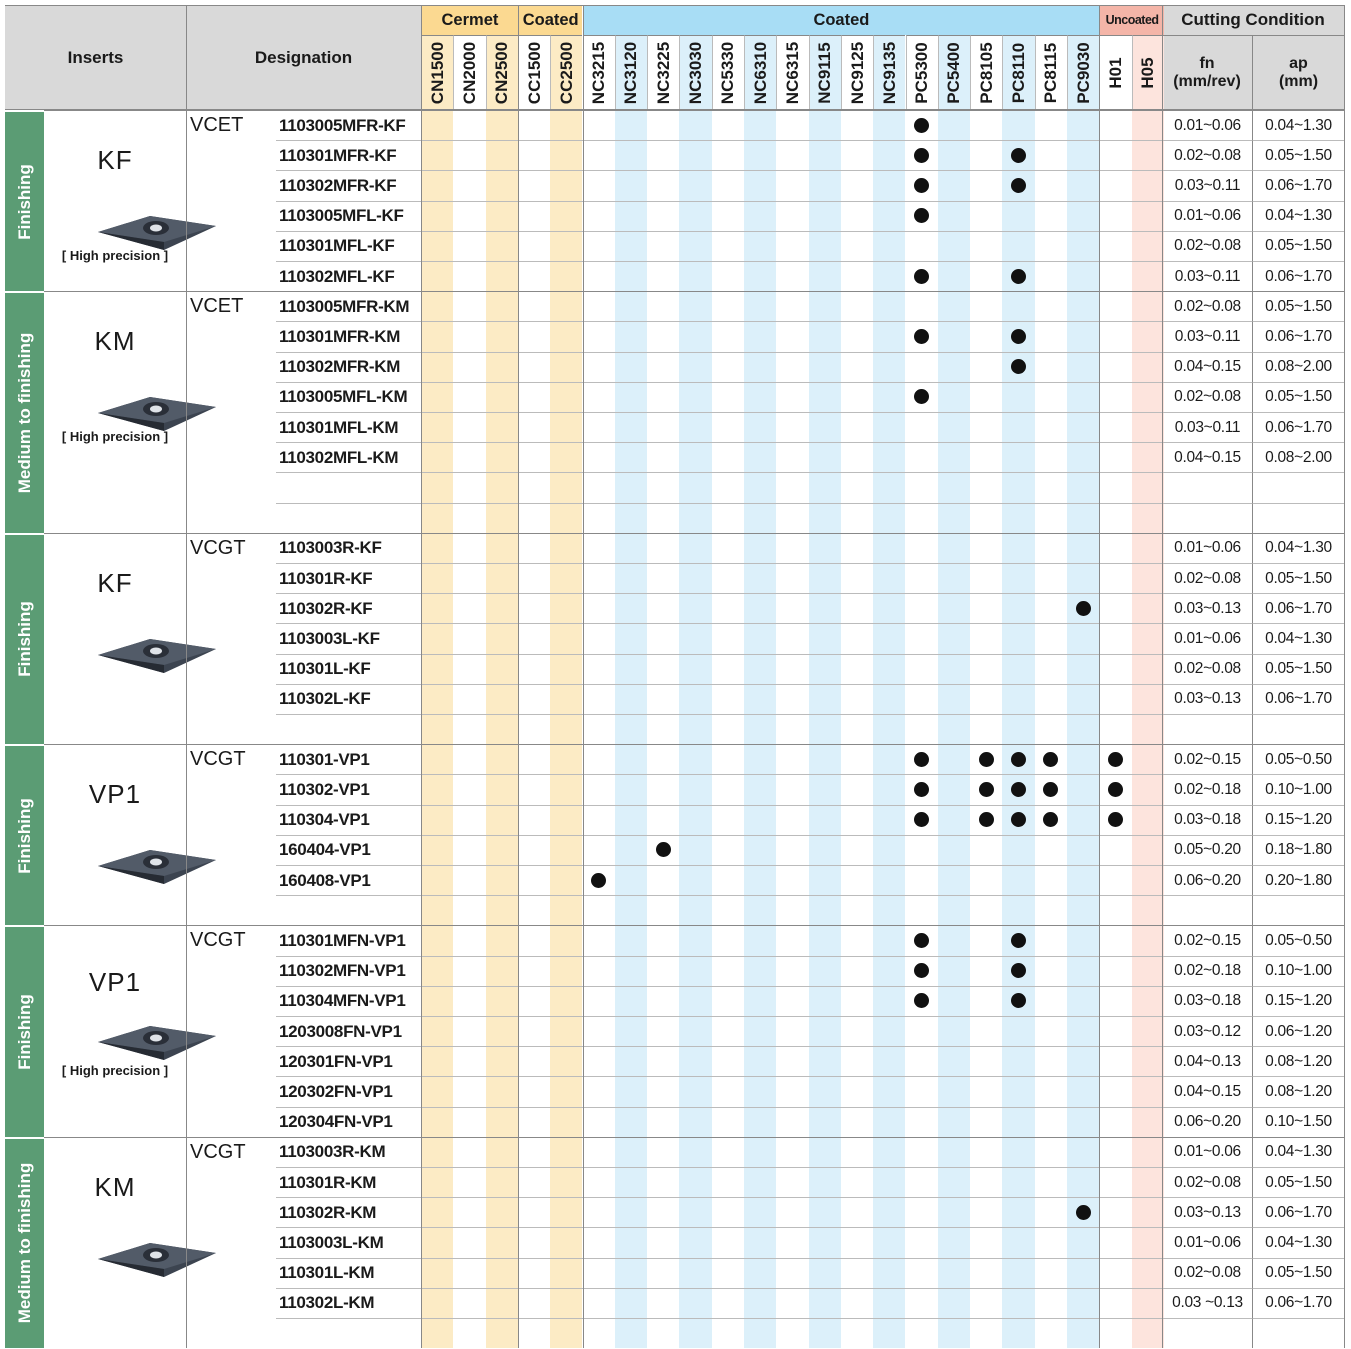  What do you see at coordinates (1207, 759) in the screenshot?
I see `fn-cell: 0.02~0.15` at bounding box center [1207, 759].